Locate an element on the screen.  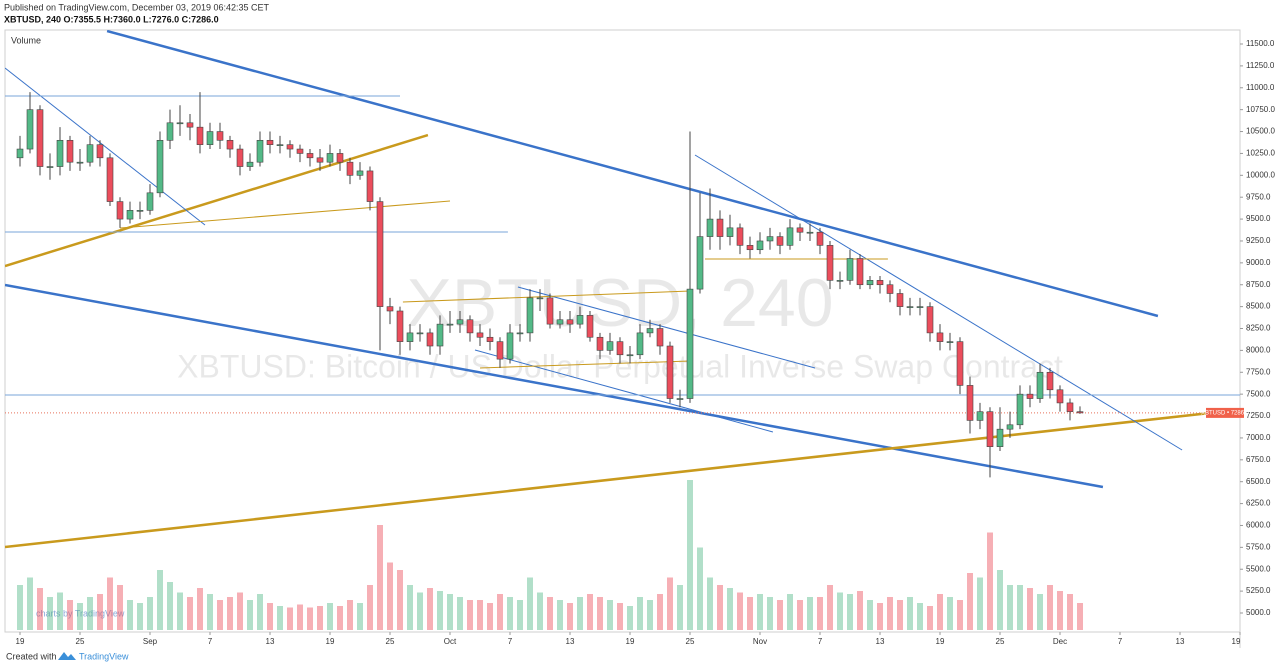
y-tick-label: 9500.0 is located at coordinates (1258, 218).